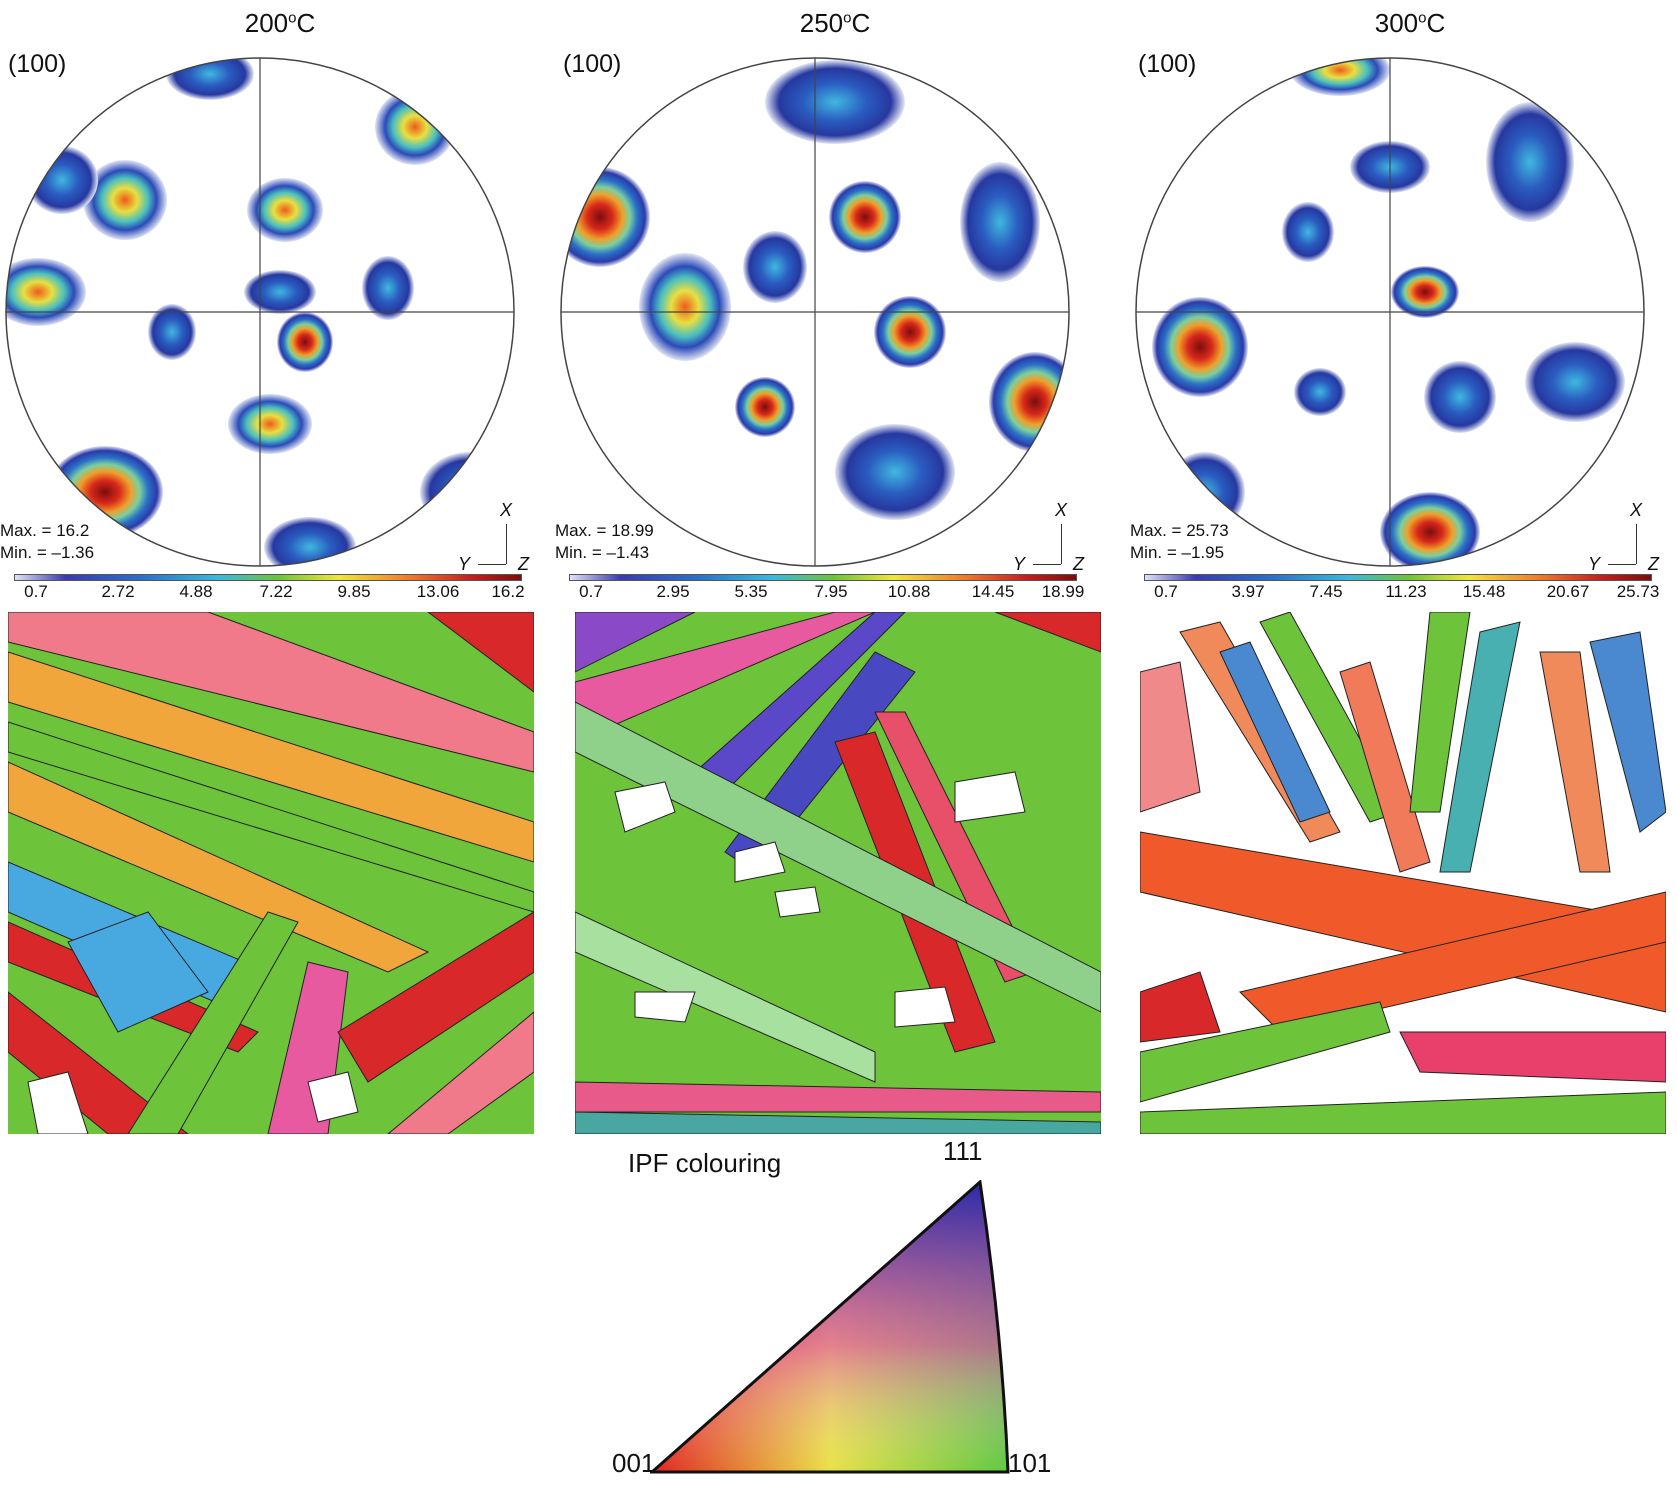  What do you see at coordinates (438, 591) in the screenshot?
I see `scale-tick: 13.06` at bounding box center [438, 591].